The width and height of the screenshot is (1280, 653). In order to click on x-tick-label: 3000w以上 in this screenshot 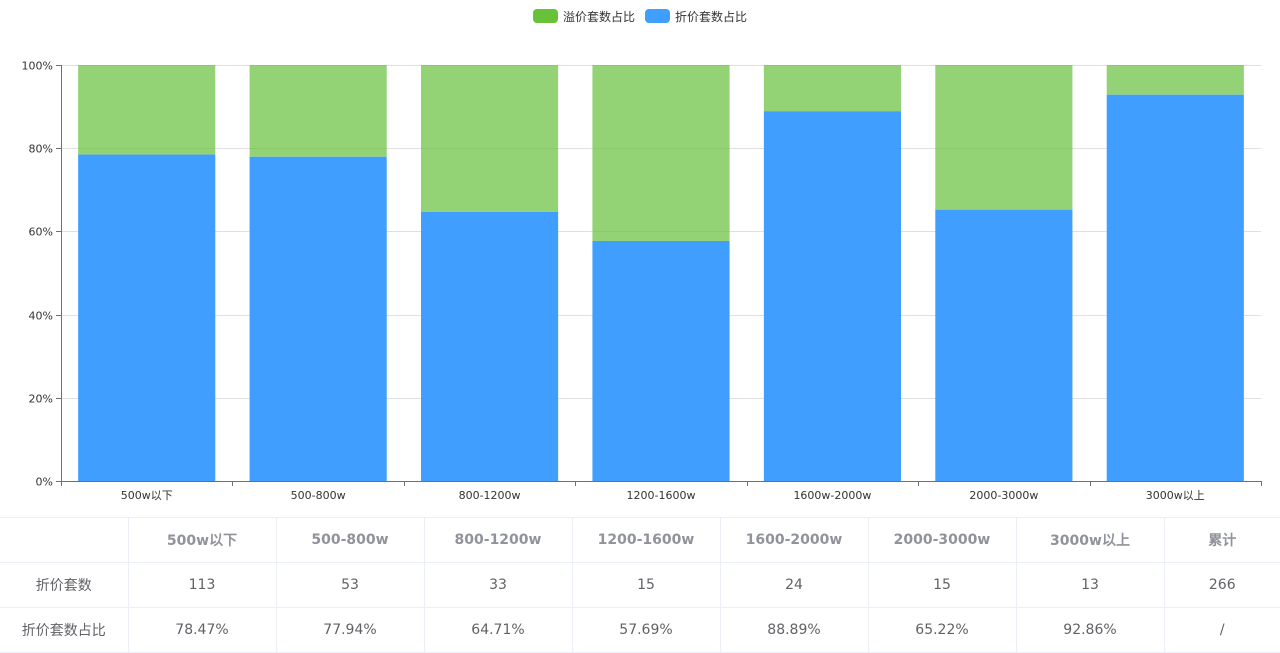, I will do `click(1175, 495)`.